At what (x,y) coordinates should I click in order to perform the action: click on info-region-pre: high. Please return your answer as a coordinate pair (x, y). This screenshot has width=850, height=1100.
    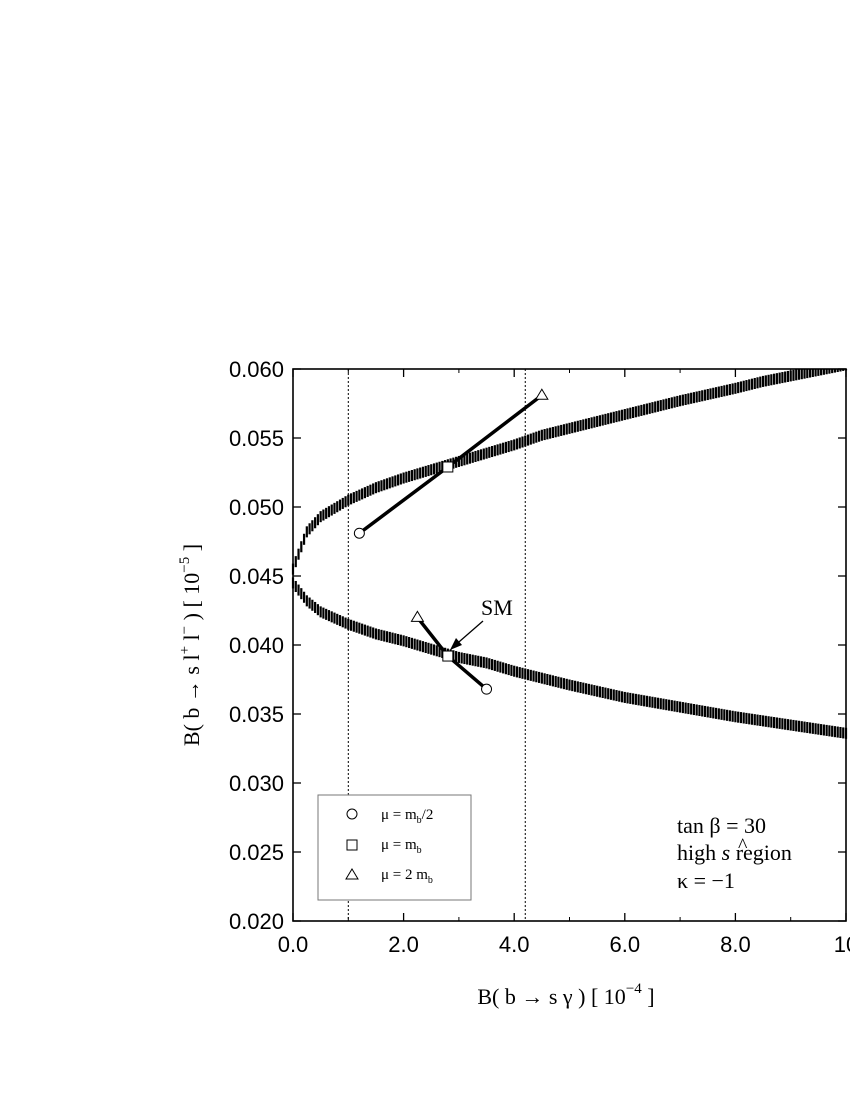
    Looking at the image, I should click on (699, 852).